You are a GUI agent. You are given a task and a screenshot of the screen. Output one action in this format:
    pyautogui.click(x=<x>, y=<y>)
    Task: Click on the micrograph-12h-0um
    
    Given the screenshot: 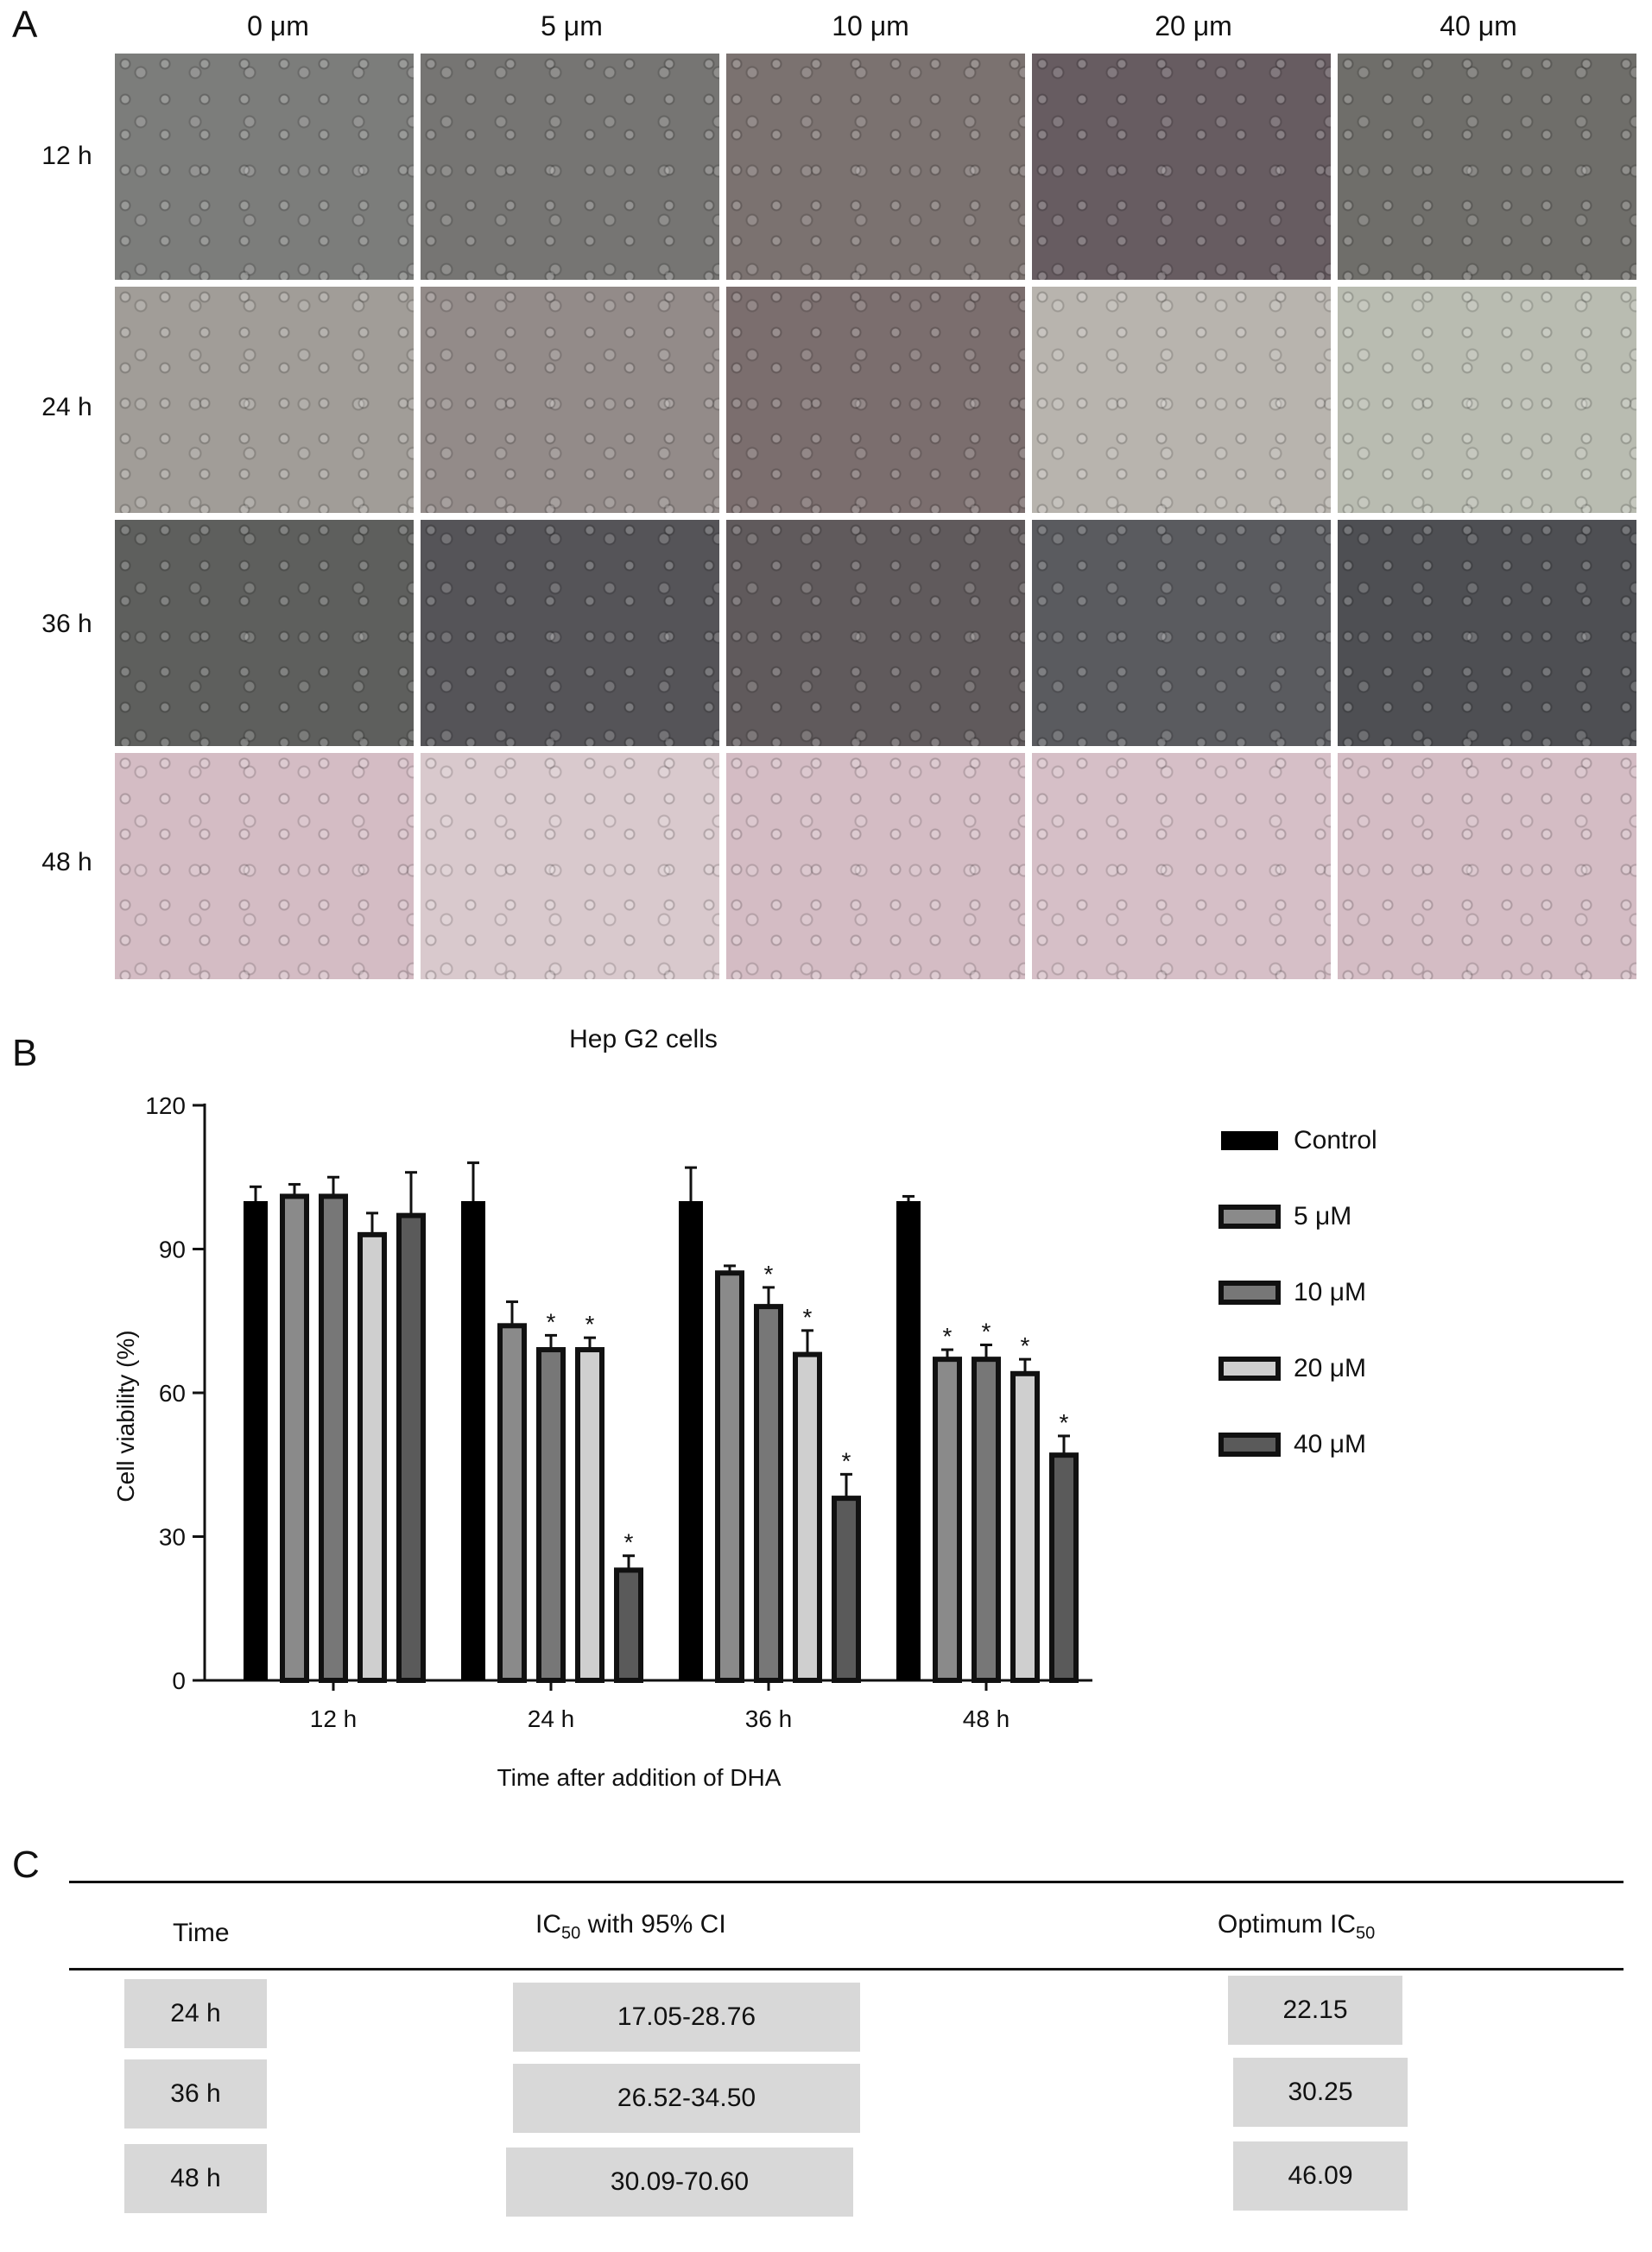 What is the action you would take?
    pyautogui.click(x=264, y=167)
    